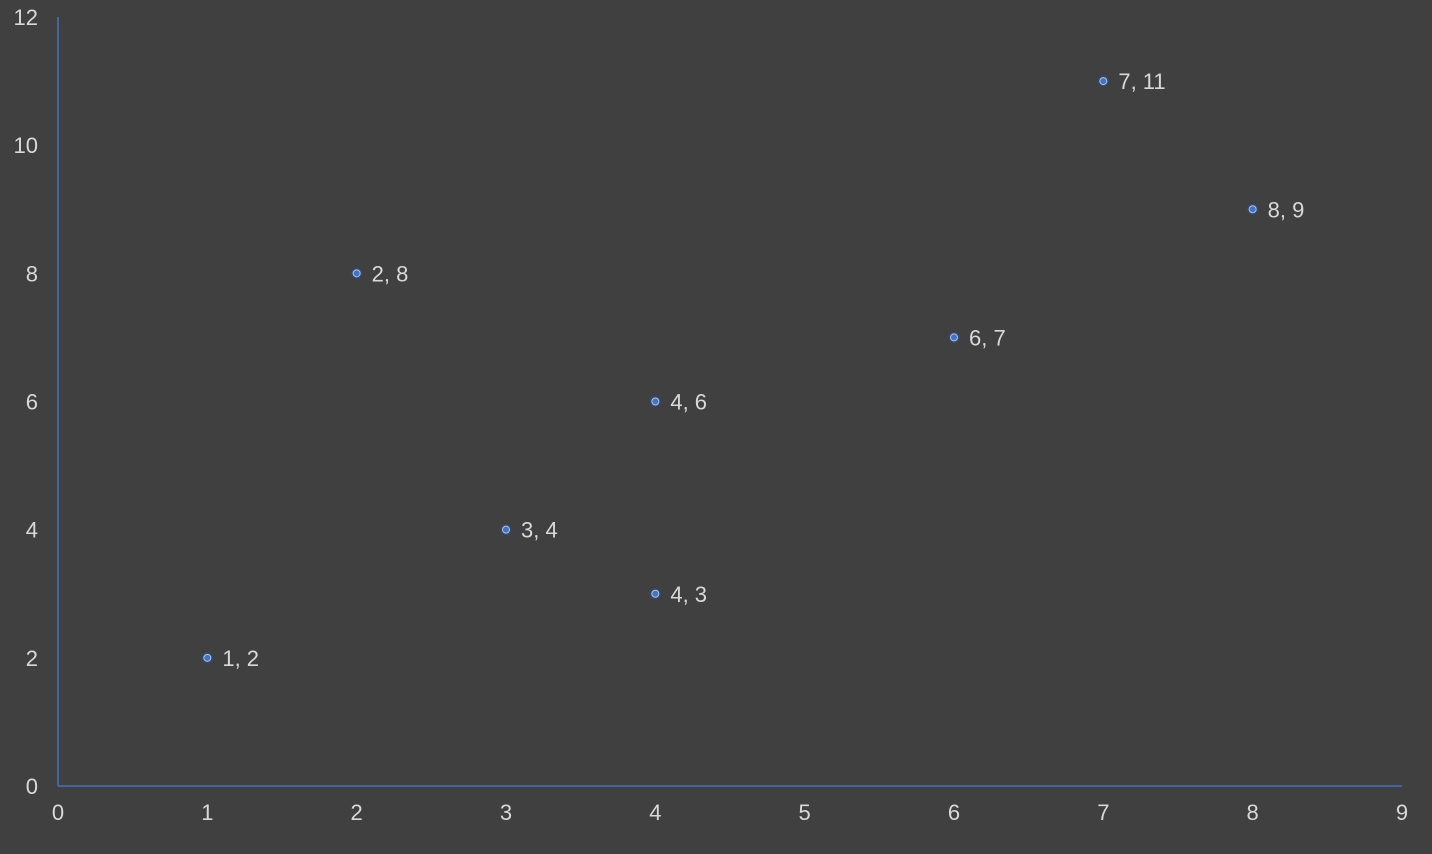 The image size is (1432, 854). What do you see at coordinates (539, 530) in the screenshot?
I see `data-label: 3, 4` at bounding box center [539, 530].